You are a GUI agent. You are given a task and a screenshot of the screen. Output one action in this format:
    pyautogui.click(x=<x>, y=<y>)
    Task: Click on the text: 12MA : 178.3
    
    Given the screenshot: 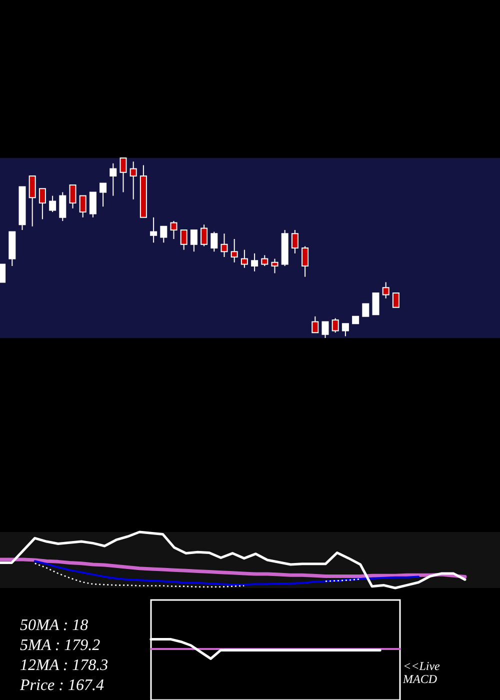 What is the action you would take?
    pyautogui.click(x=64, y=665)
    